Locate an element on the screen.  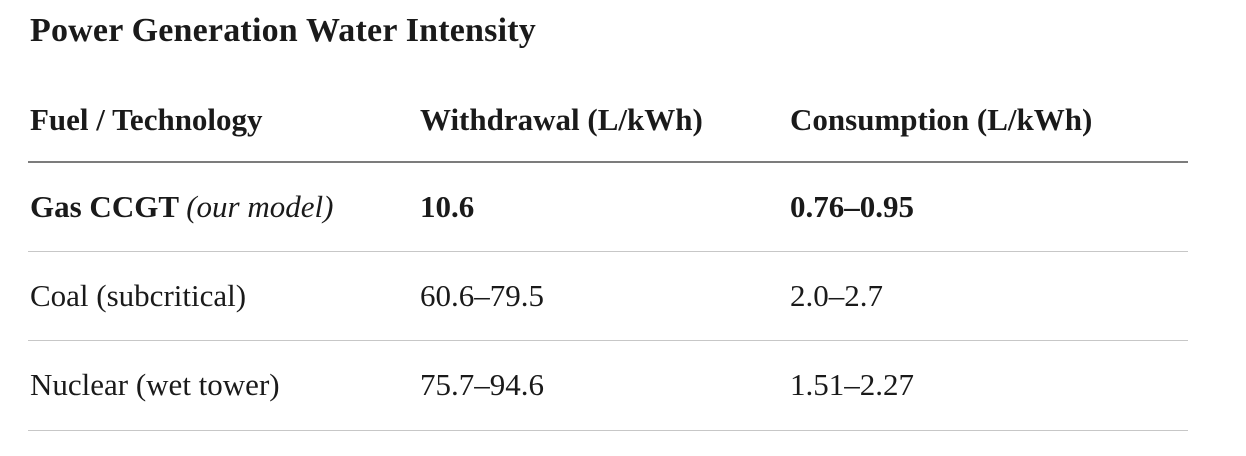
fuel-cell: Gas CCGT (our model) is located at coordinates (223, 207).